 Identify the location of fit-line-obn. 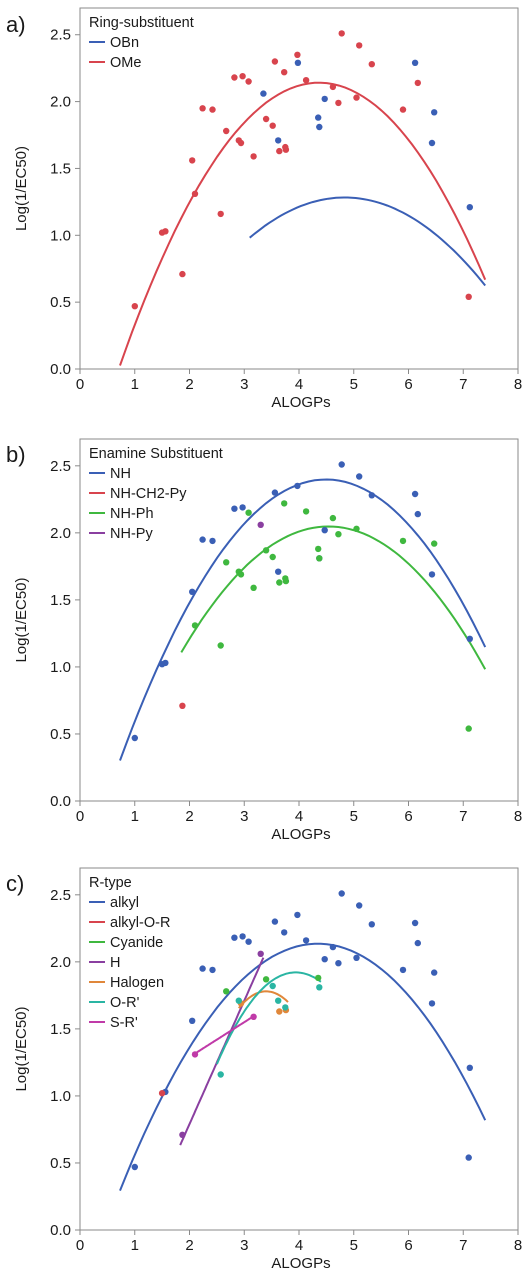
(367, 241).